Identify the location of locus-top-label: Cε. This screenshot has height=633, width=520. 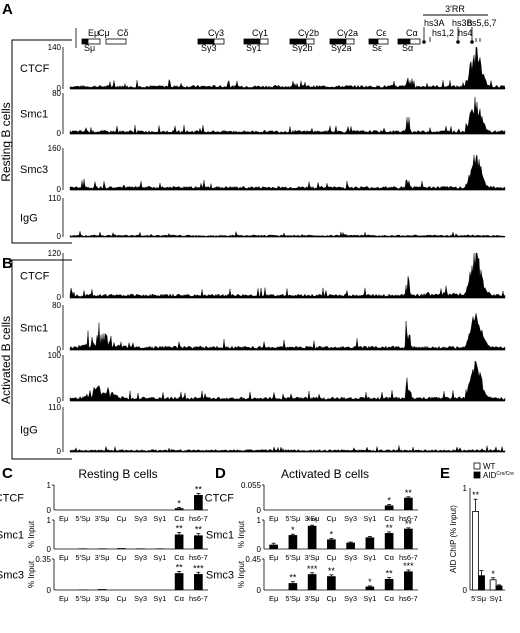
(381, 33).